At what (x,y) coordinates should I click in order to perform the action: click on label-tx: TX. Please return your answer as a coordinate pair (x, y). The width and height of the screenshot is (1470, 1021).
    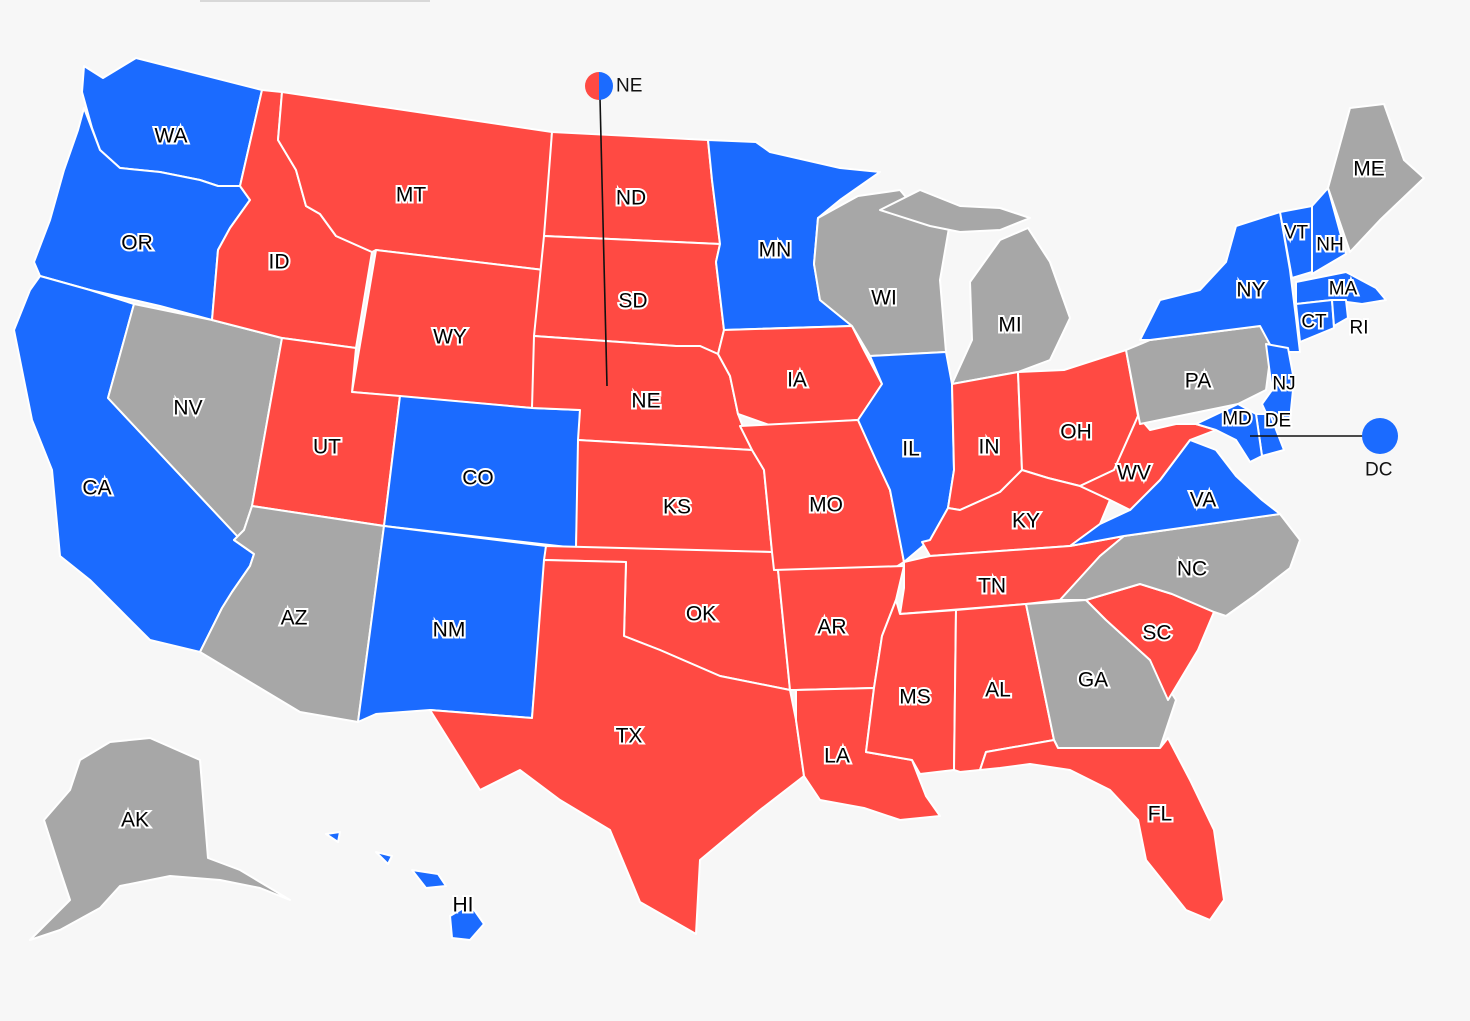
    Looking at the image, I should click on (629, 736).